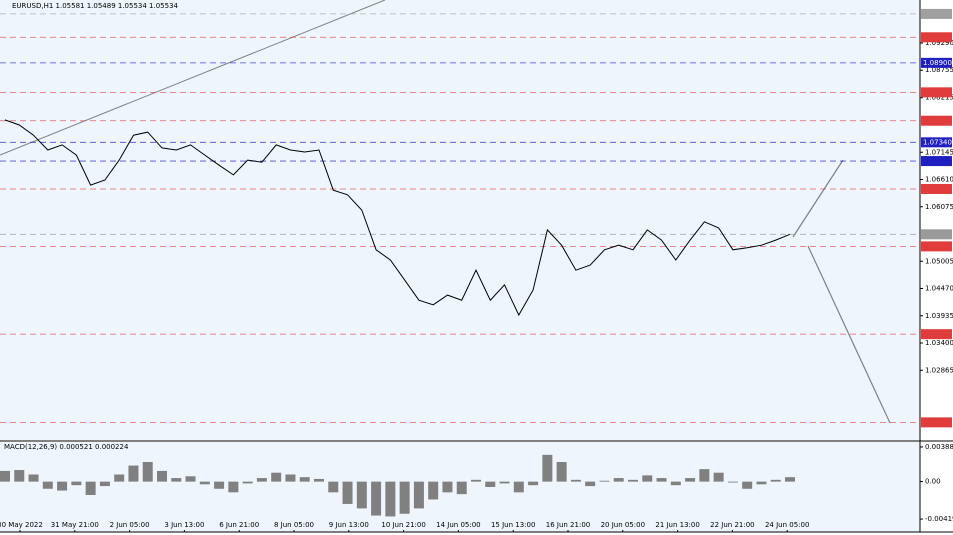 The height and width of the screenshot is (535, 953). What do you see at coordinates (75, 525) in the screenshot?
I see `x-tick-label: 31 May 21:00` at bounding box center [75, 525].